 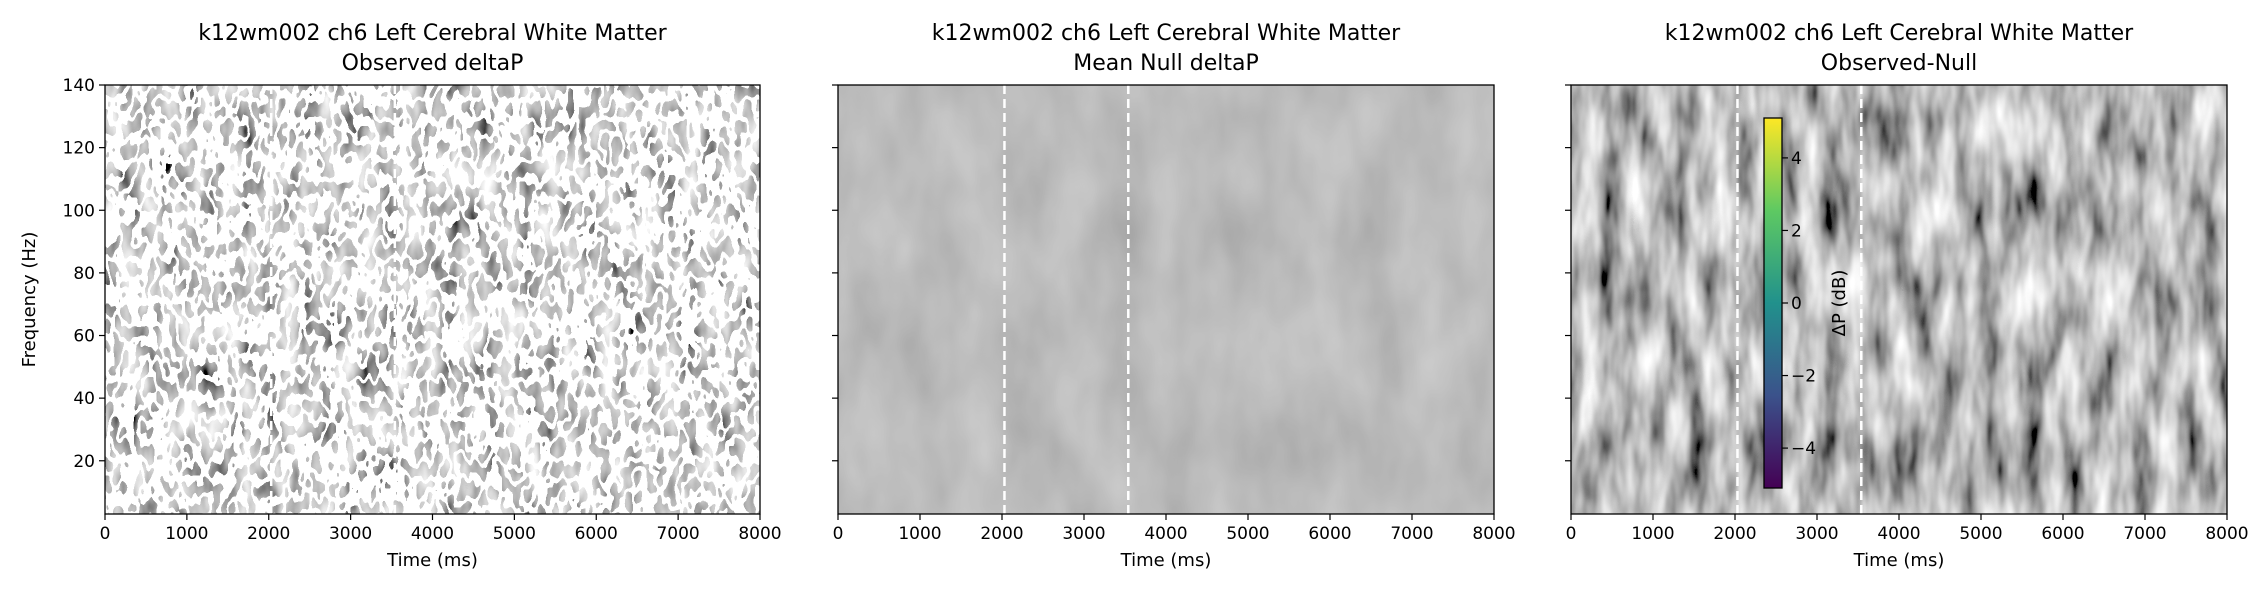 I want to click on colorbar-tick-label: 0, so click(x=1796, y=304).